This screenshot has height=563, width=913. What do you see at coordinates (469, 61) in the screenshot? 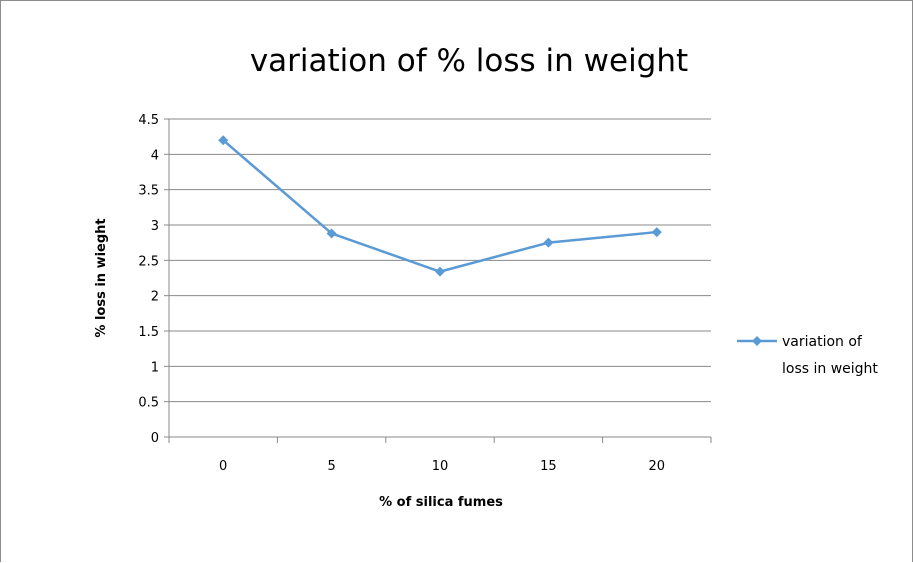
I see `chart-title: variation of % loss in weight` at bounding box center [469, 61].